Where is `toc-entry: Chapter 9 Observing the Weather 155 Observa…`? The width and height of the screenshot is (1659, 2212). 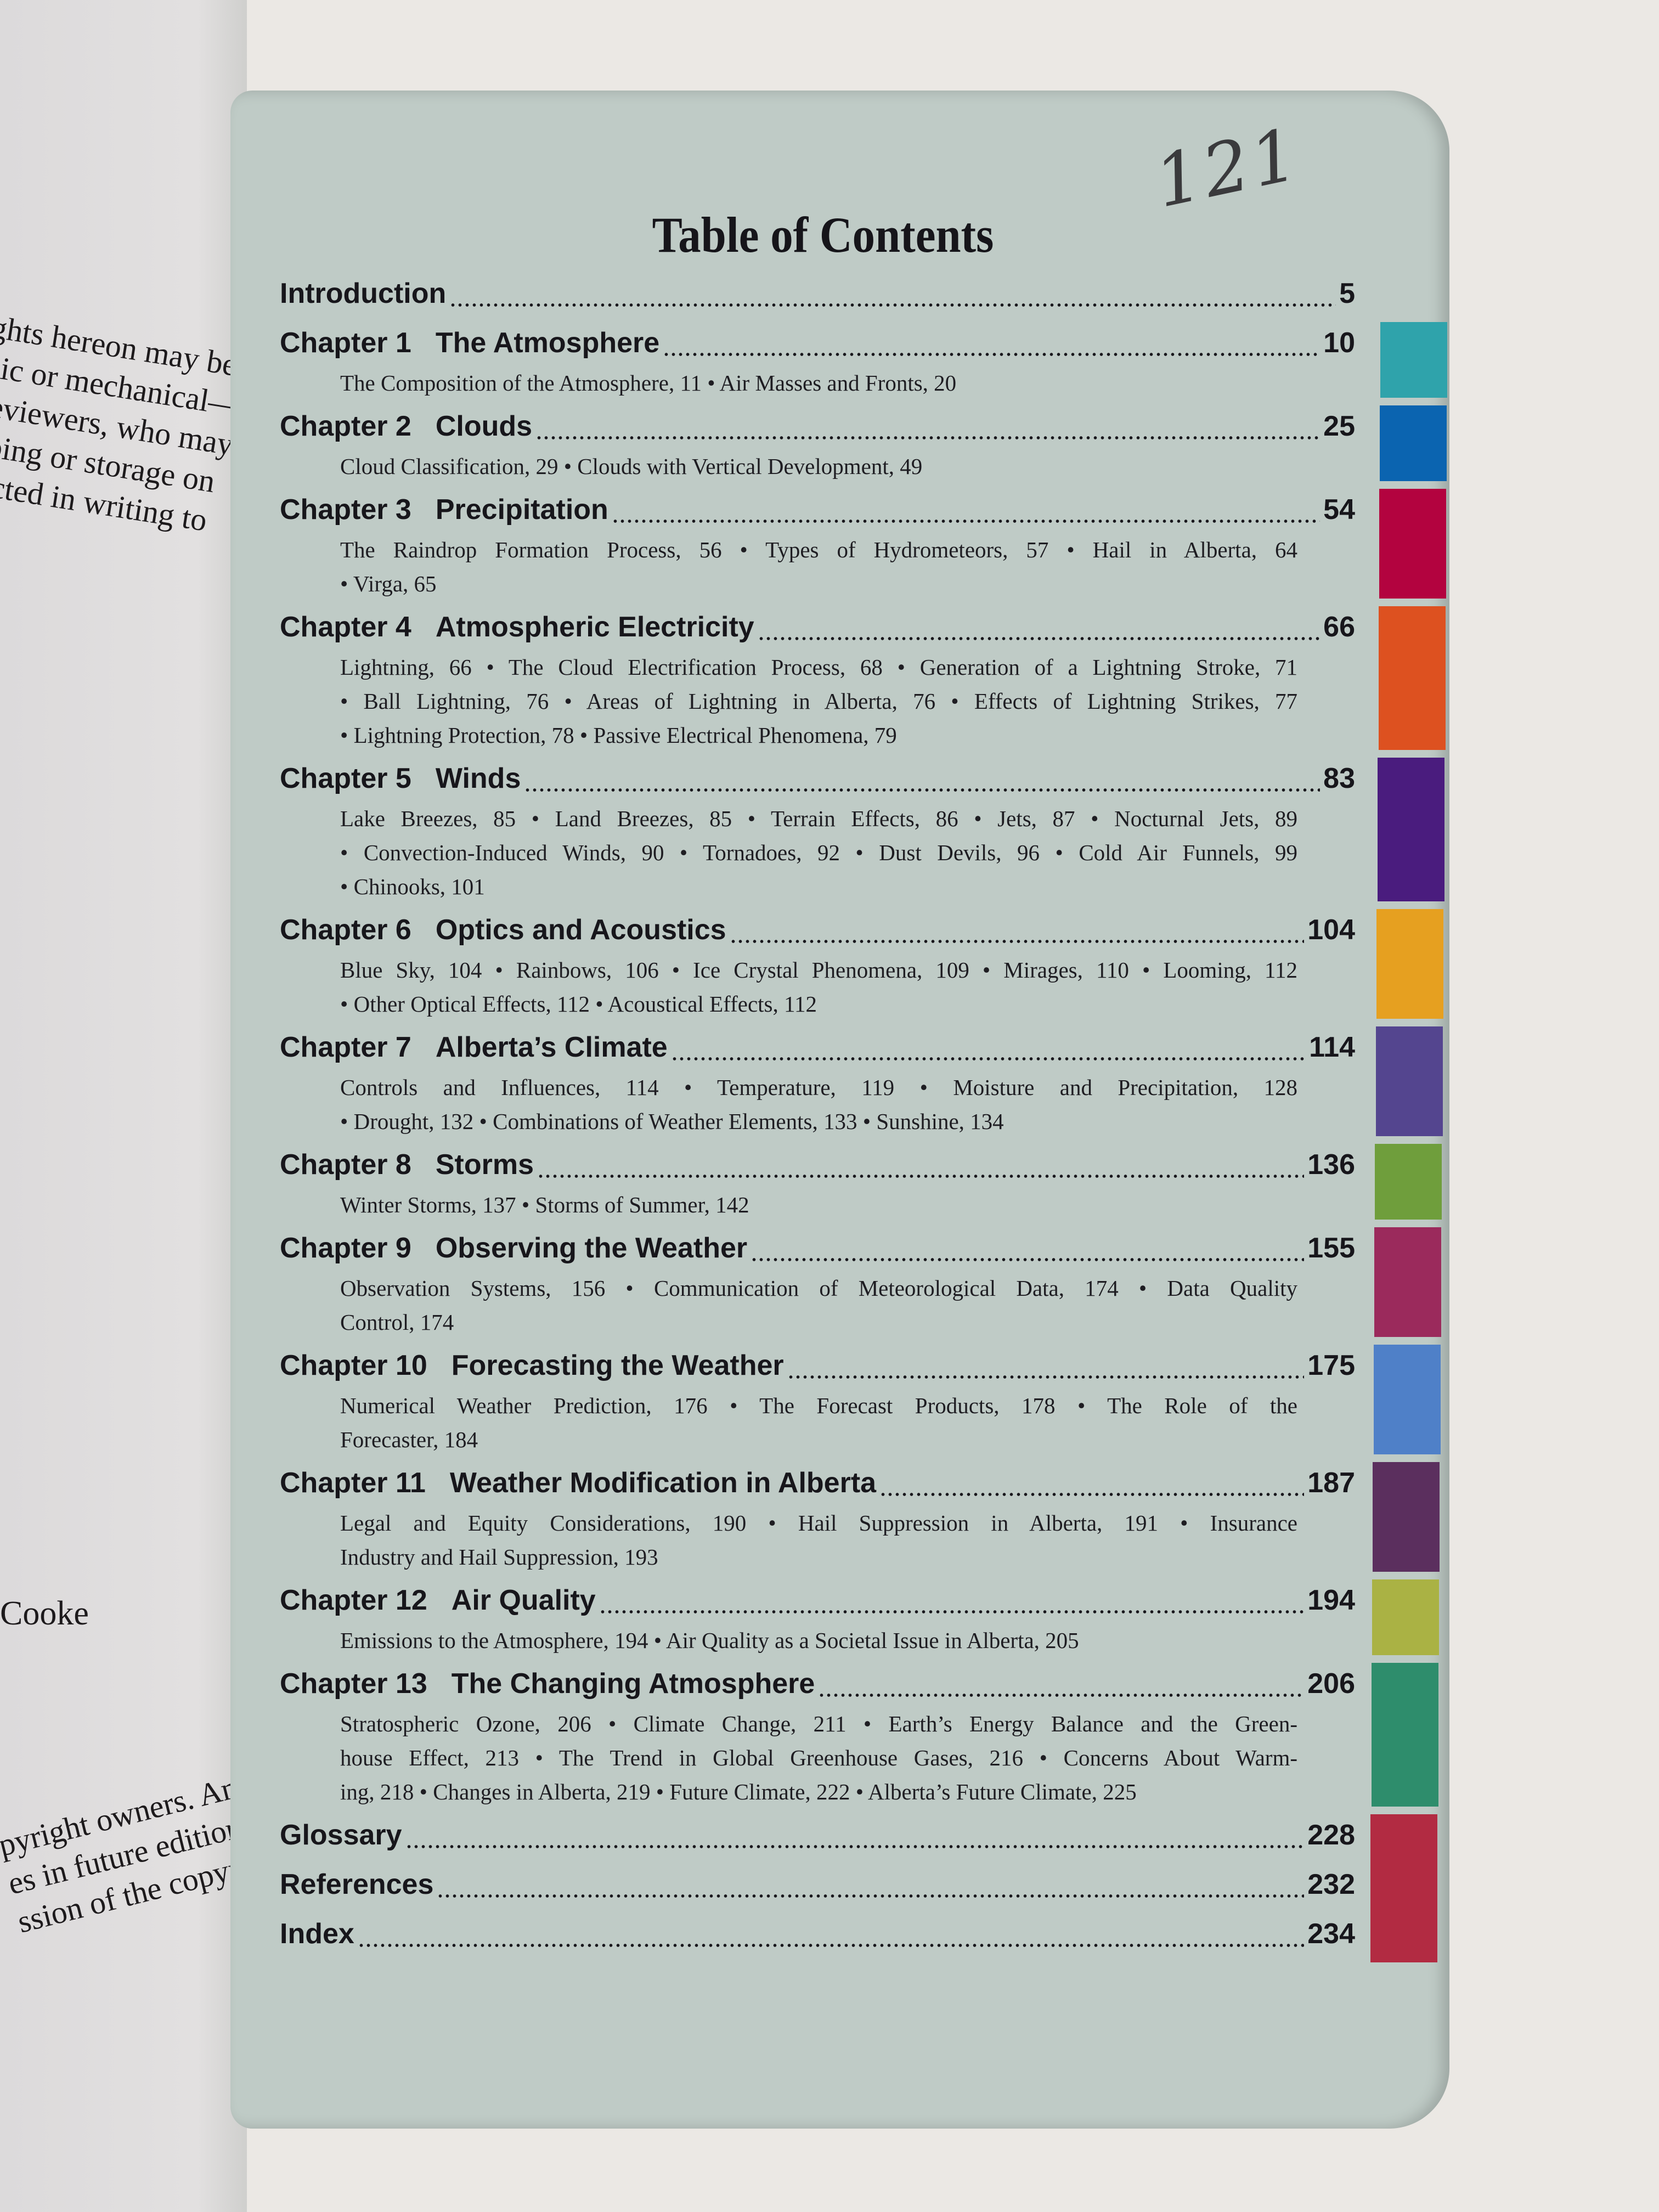
toc-entry: Chapter 9 Observing the Weather 155 Observa… is located at coordinates (818, 1286).